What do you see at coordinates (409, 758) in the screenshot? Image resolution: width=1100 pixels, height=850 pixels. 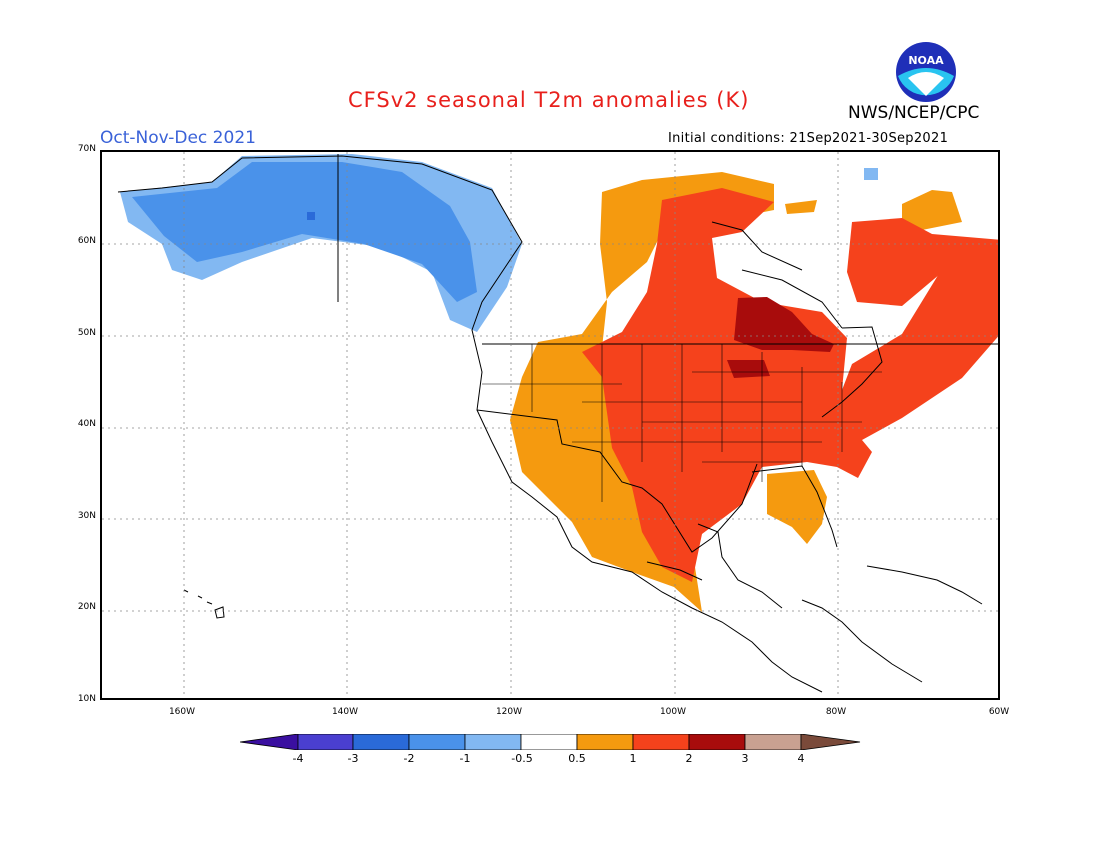 I see `colorbar-label: -2` at bounding box center [409, 758].